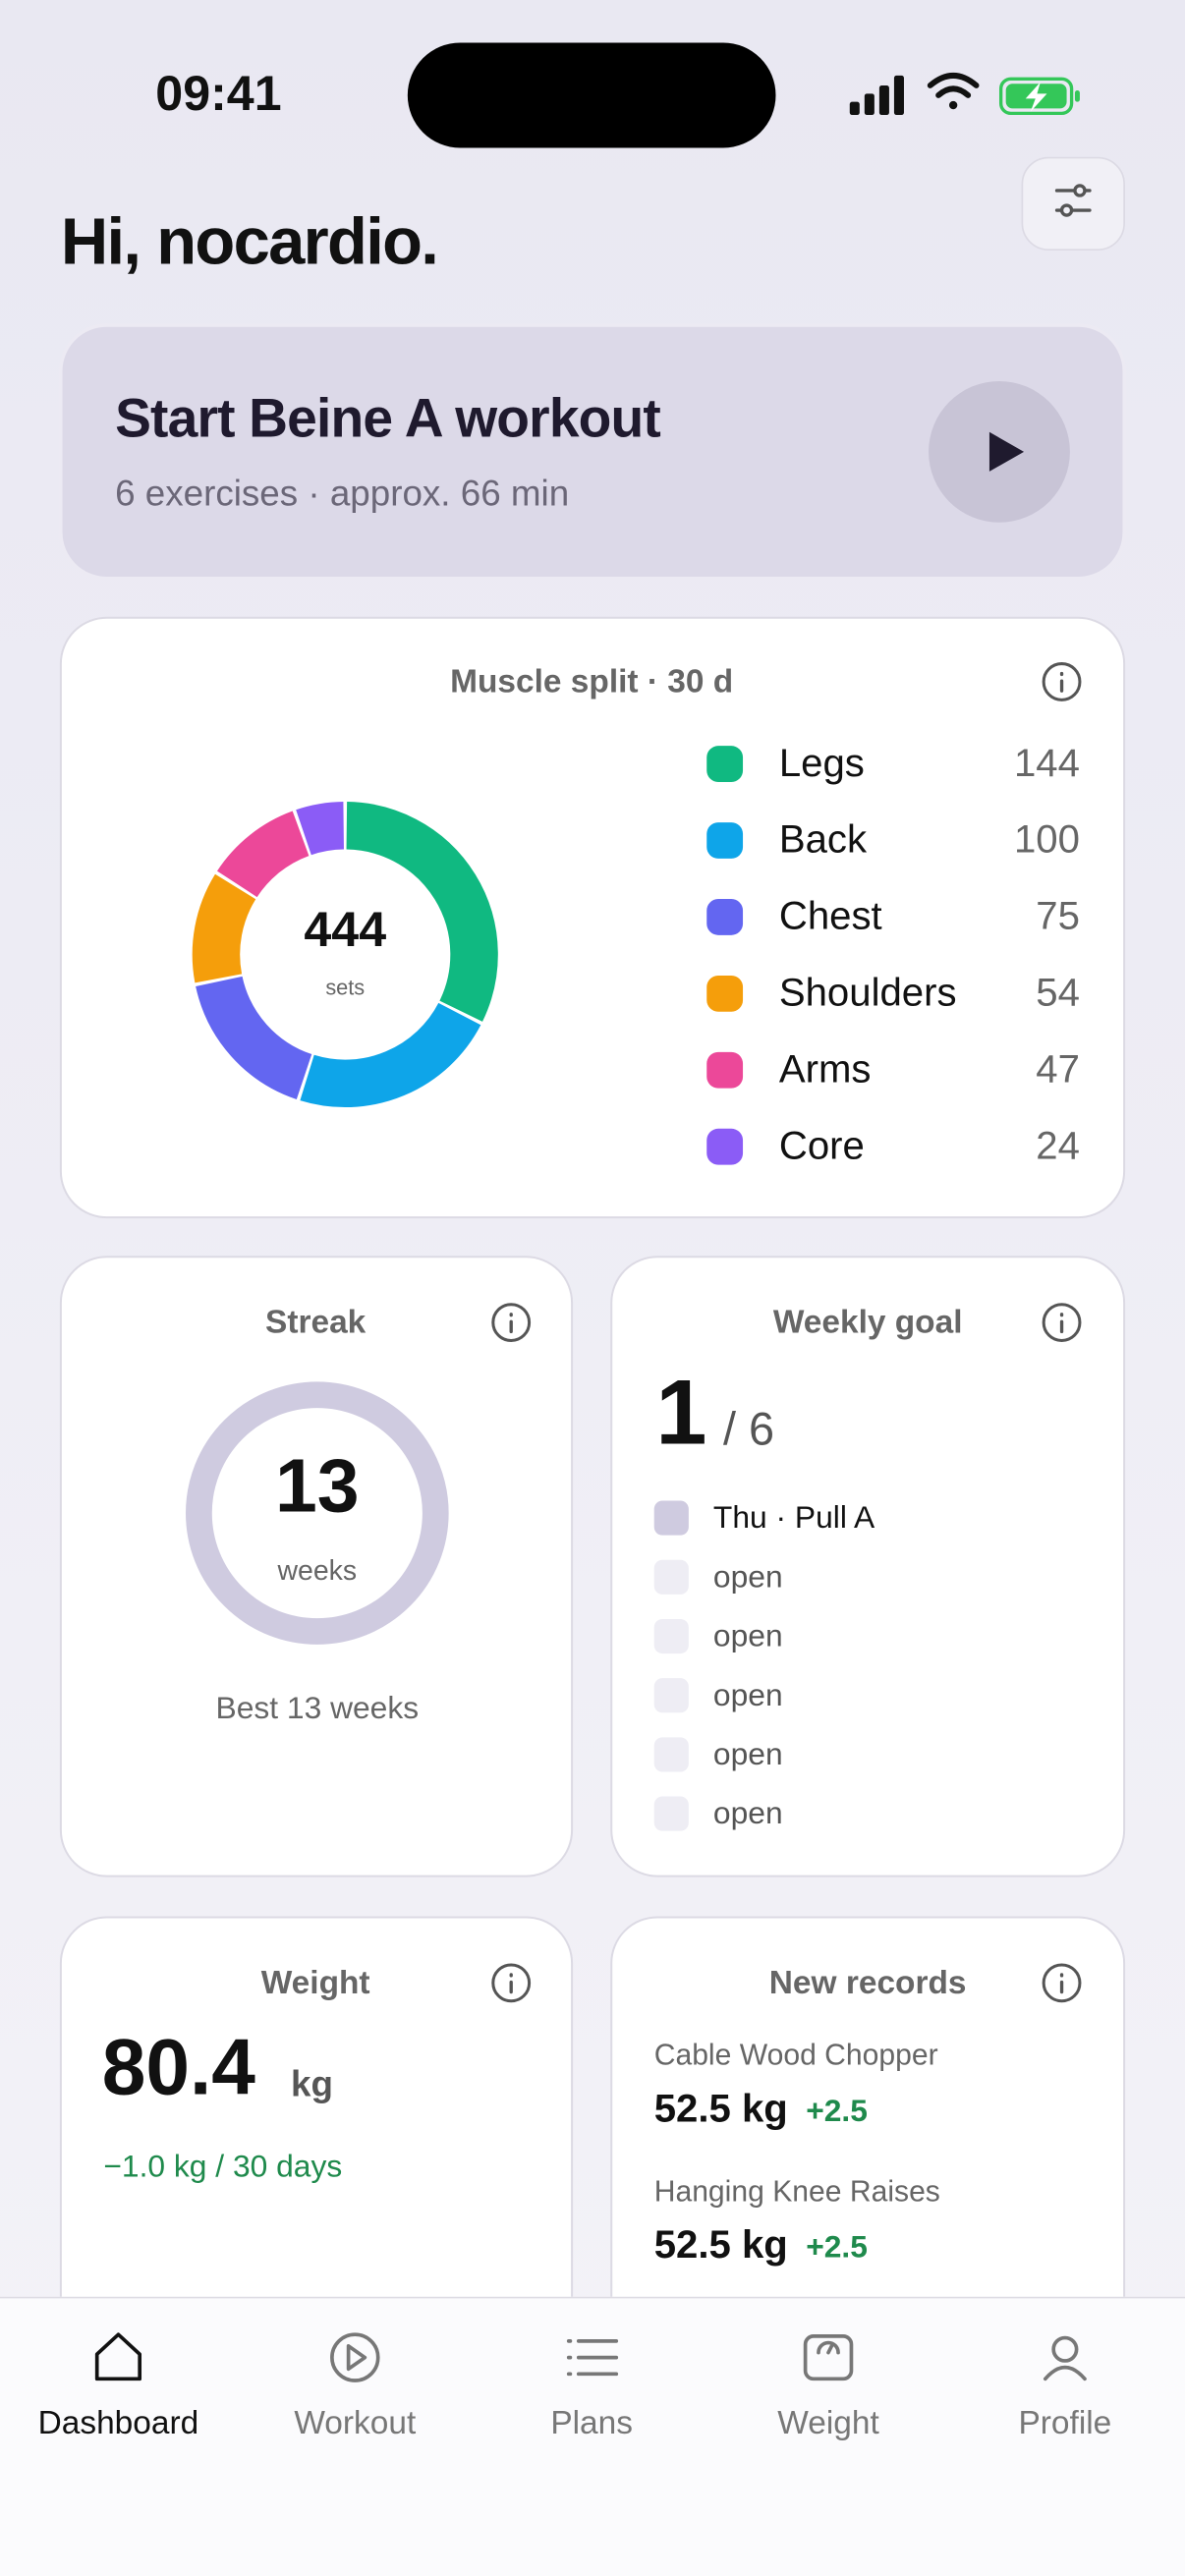 This screenshot has height=2576, width=1185. Describe the element at coordinates (749, 1429) in the screenshot. I see `weekly-goal-target: / 6` at that location.